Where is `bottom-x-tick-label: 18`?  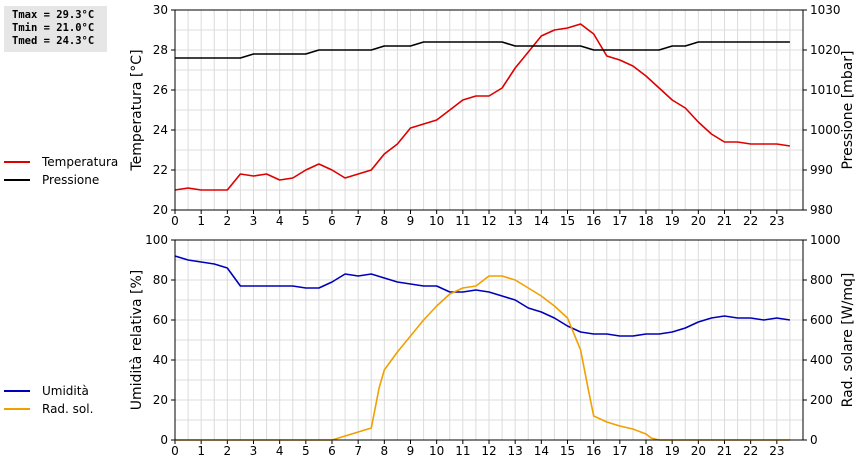
bottom-x-tick-label: 18 is located at coordinates (645, 451).